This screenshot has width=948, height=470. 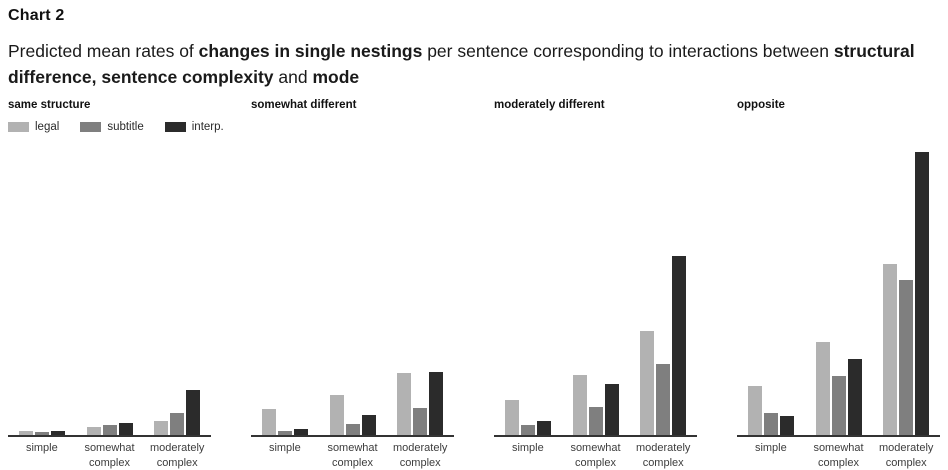 I want to click on legend-item-subtitle: subtitle, so click(x=112, y=127).